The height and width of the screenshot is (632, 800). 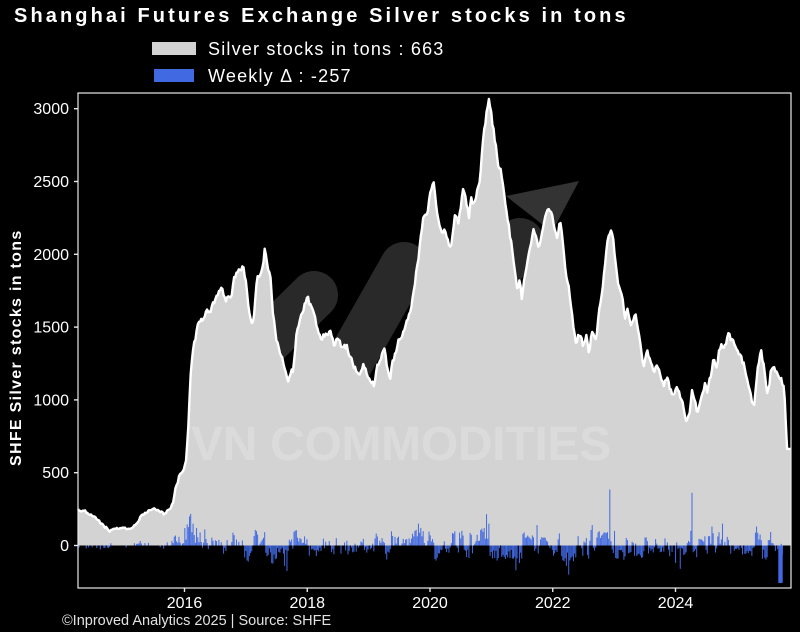 What do you see at coordinates (64, 546) in the screenshot?
I see `svg-text: 0` at bounding box center [64, 546].